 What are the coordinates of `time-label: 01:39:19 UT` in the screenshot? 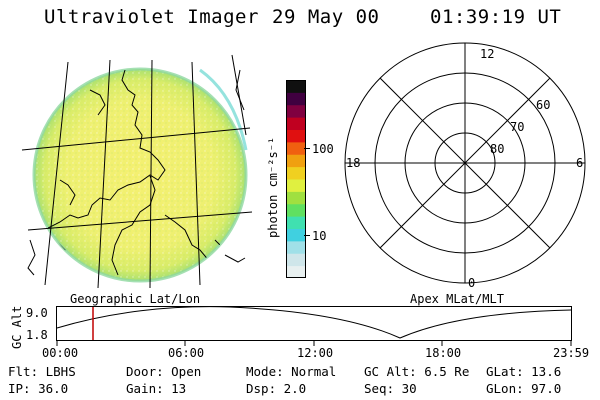 It's located at (496, 17).